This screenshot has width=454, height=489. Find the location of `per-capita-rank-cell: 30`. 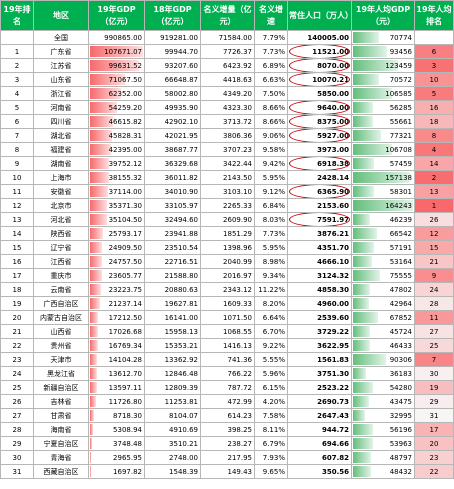

per-capita-rank-cell: 30 is located at coordinates (434, 373).